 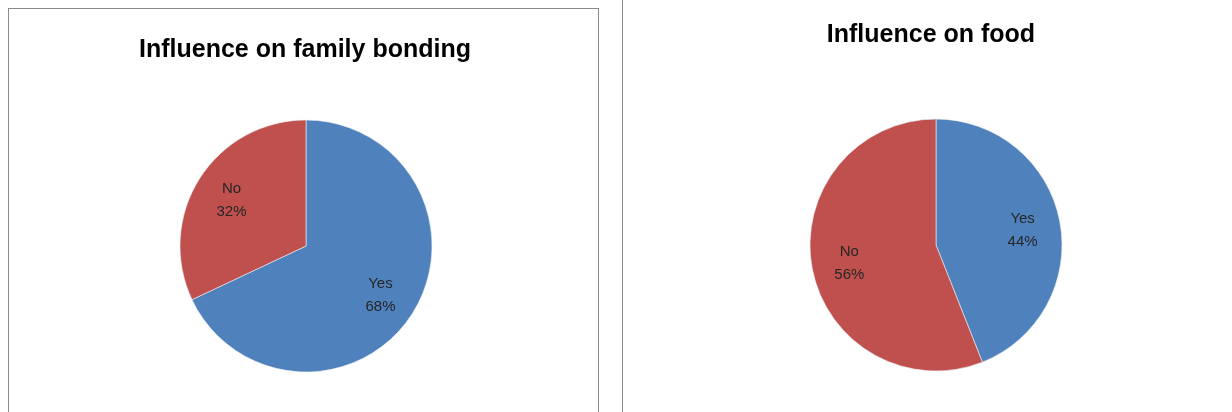 What do you see at coordinates (380, 305) in the screenshot?
I see `data-label: 68%` at bounding box center [380, 305].